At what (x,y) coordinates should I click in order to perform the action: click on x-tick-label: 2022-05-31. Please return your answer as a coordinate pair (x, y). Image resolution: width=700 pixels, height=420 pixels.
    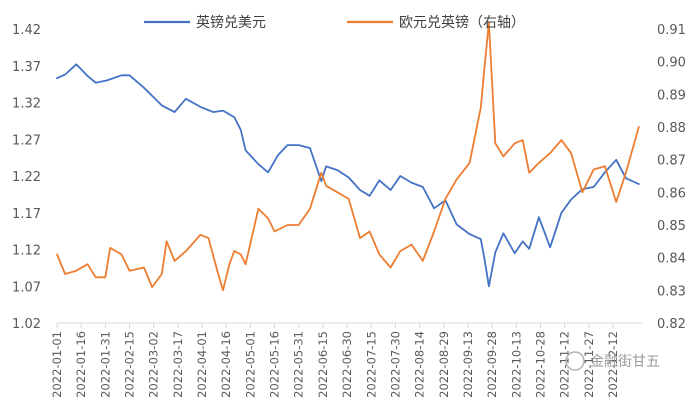
    Looking at the image, I should click on (299, 364).